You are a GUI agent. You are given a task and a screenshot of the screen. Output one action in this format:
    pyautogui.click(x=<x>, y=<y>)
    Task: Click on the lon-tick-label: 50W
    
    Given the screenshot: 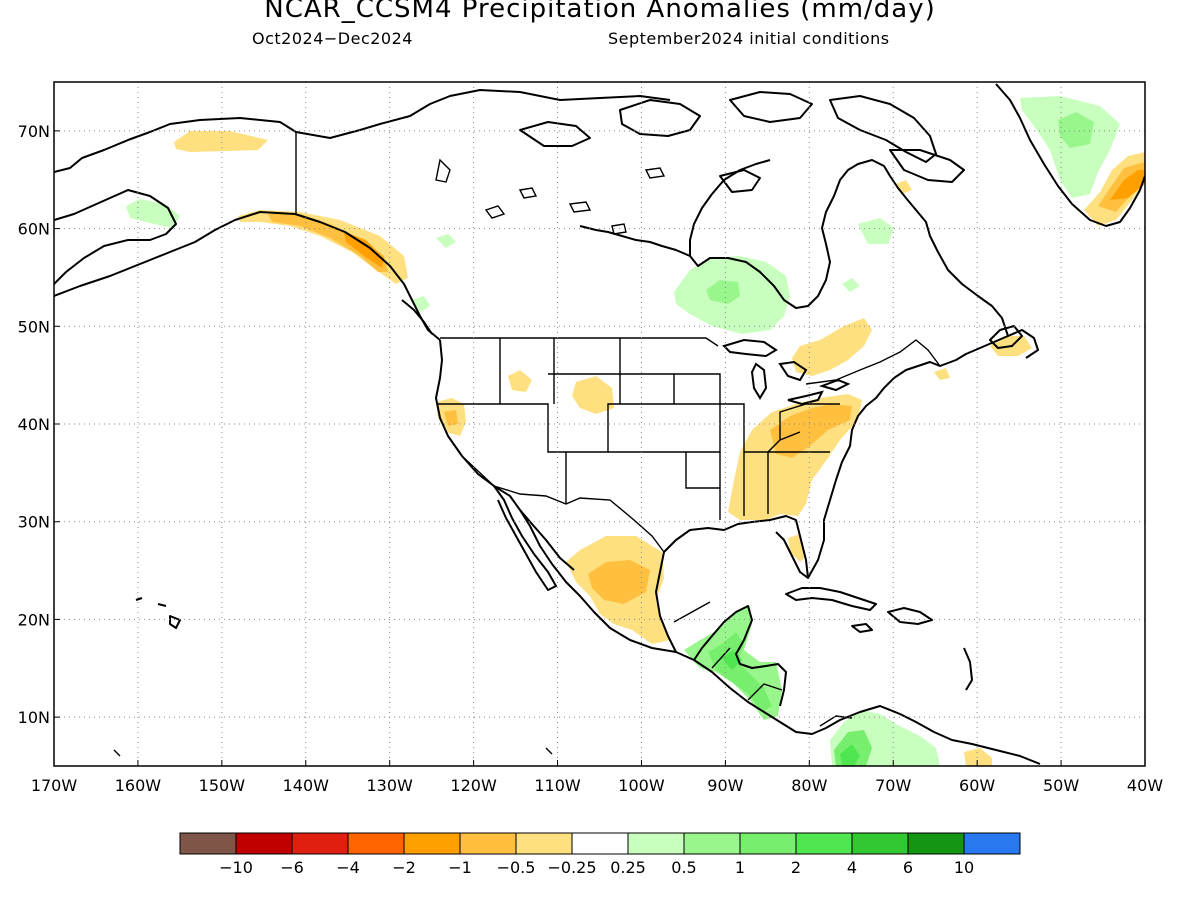 What is the action you would take?
    pyautogui.click(x=1061, y=785)
    